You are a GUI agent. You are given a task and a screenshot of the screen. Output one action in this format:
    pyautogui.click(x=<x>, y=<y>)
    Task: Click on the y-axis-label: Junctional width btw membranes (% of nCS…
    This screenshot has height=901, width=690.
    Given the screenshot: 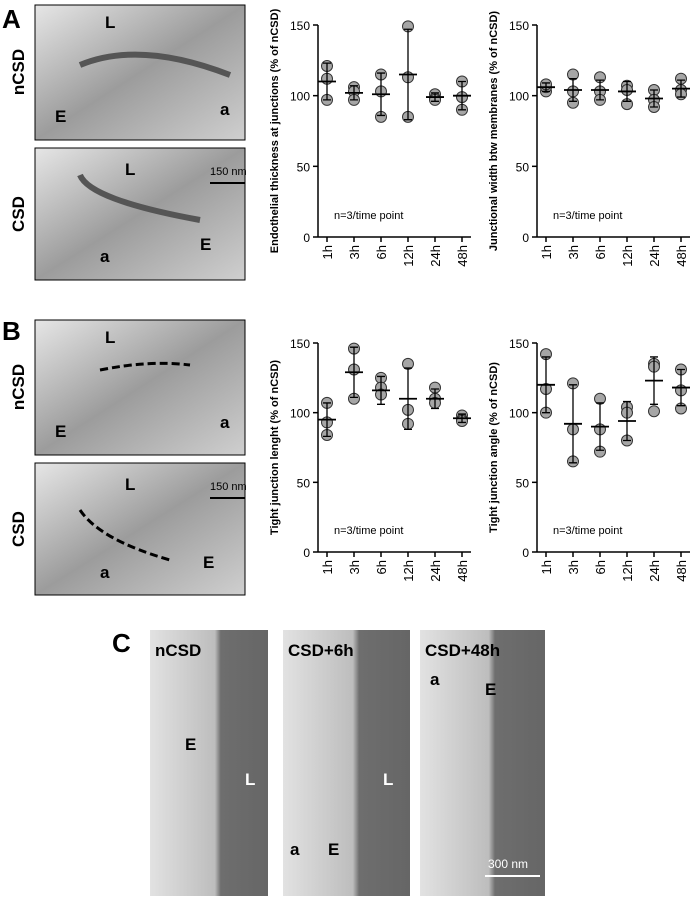 What is the action you would take?
    pyautogui.click(x=494, y=131)
    